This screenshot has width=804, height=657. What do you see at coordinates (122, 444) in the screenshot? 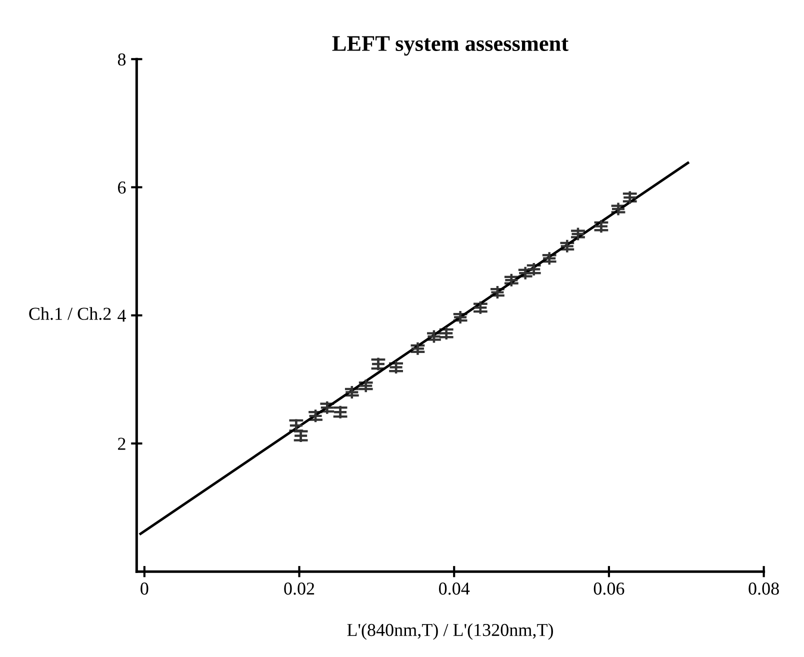
I see `y-tick-label: 2` at bounding box center [122, 444].